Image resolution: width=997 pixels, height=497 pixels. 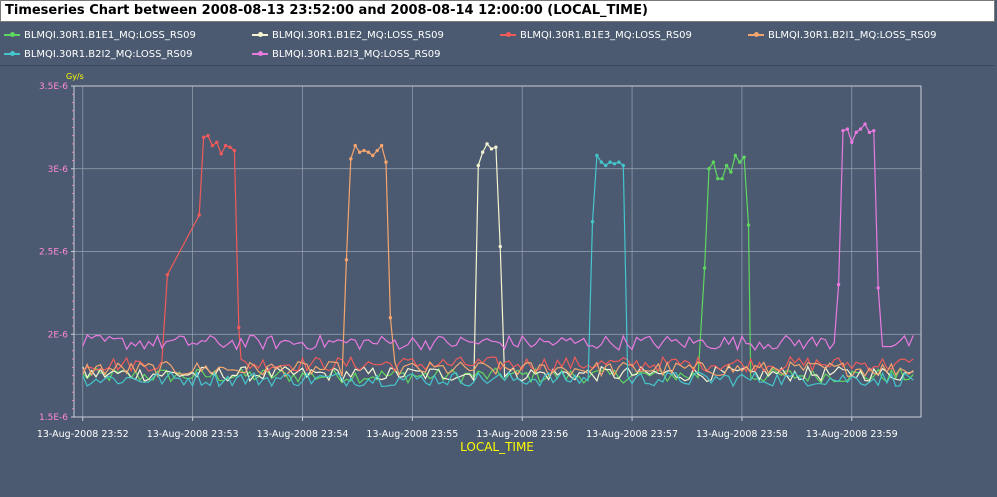 I want to click on x-axis-title: LOCAL_TIME, so click(x=497, y=447).